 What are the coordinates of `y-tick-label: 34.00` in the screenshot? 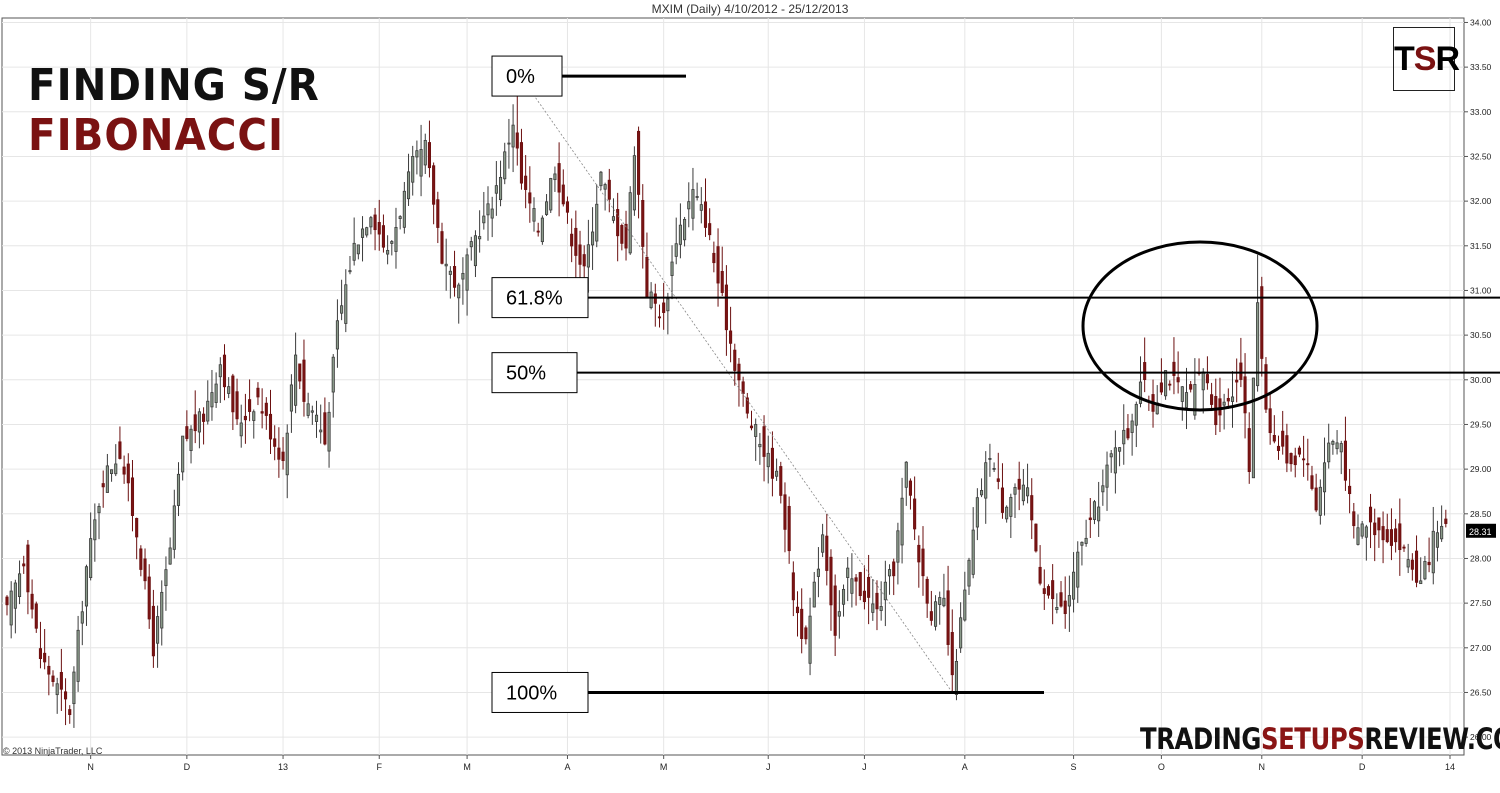 It's located at (1481, 22).